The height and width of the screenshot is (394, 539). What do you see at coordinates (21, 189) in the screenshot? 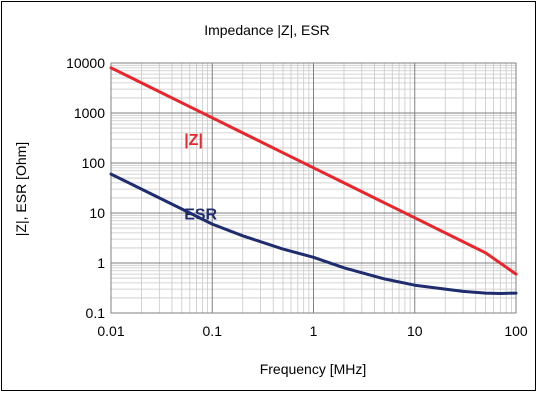
I see `y-axis-label: |Z|, ESR [Ohm]` at bounding box center [21, 189].